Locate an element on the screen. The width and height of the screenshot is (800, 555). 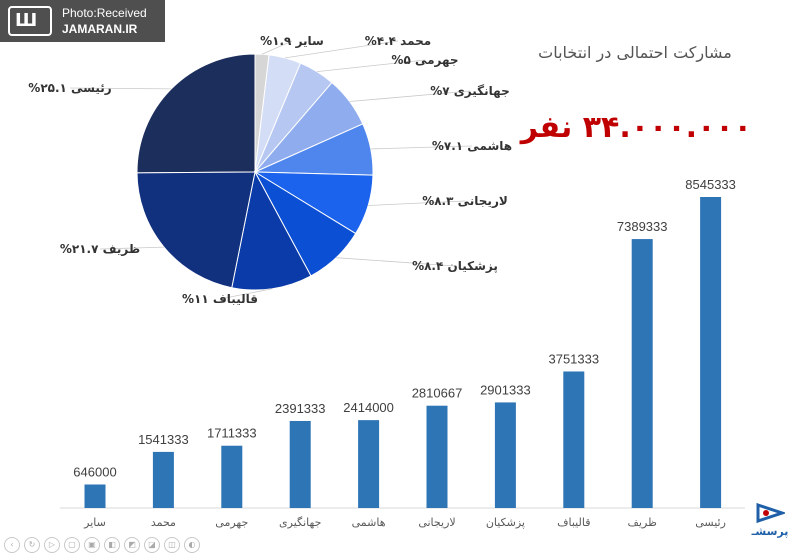
brand-mark-icon is located at coordinates (771, 513).